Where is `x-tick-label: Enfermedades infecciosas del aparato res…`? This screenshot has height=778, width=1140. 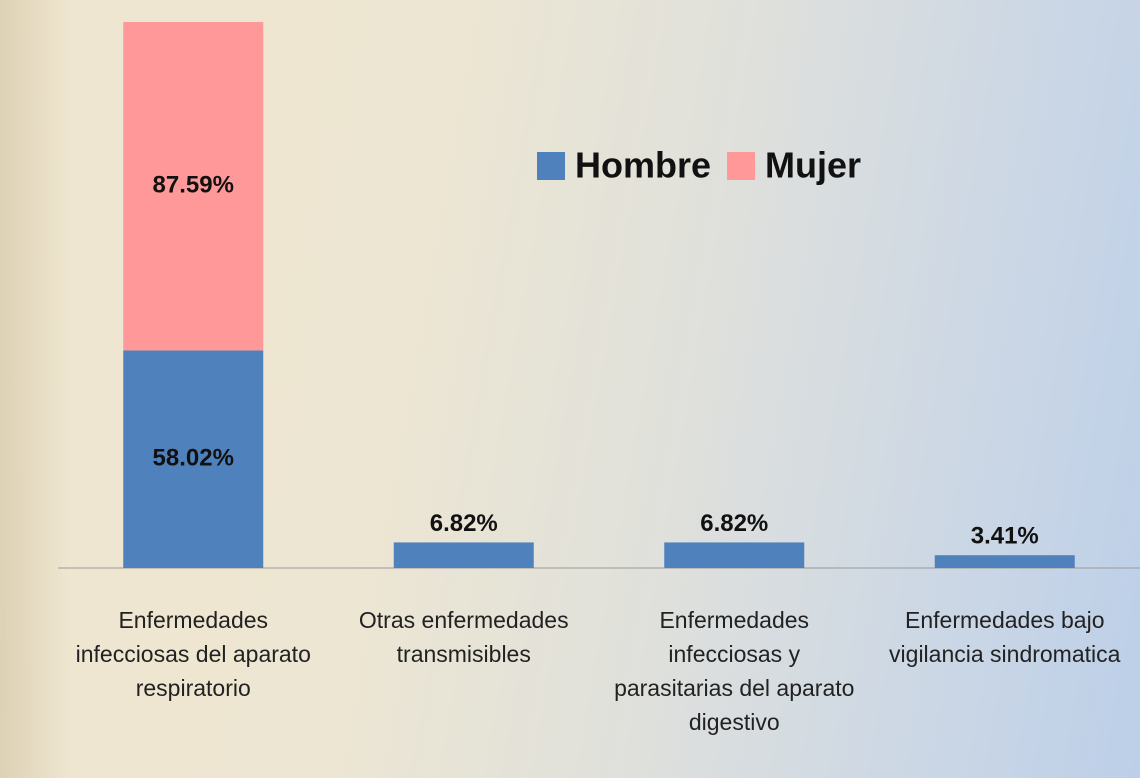 x-tick-label: Enfermedades infecciosas del aparato res… is located at coordinates (193, 654).